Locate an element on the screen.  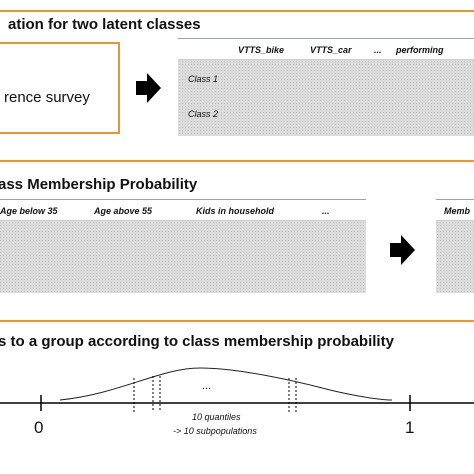
section2-top-divider is located at coordinates (237, 161).